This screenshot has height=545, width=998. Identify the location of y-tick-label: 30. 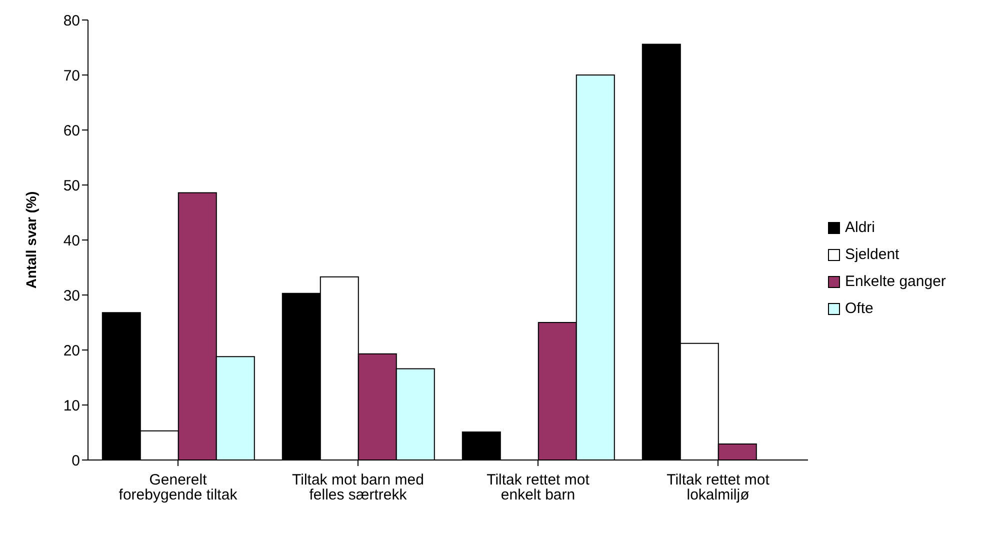
(71, 295).